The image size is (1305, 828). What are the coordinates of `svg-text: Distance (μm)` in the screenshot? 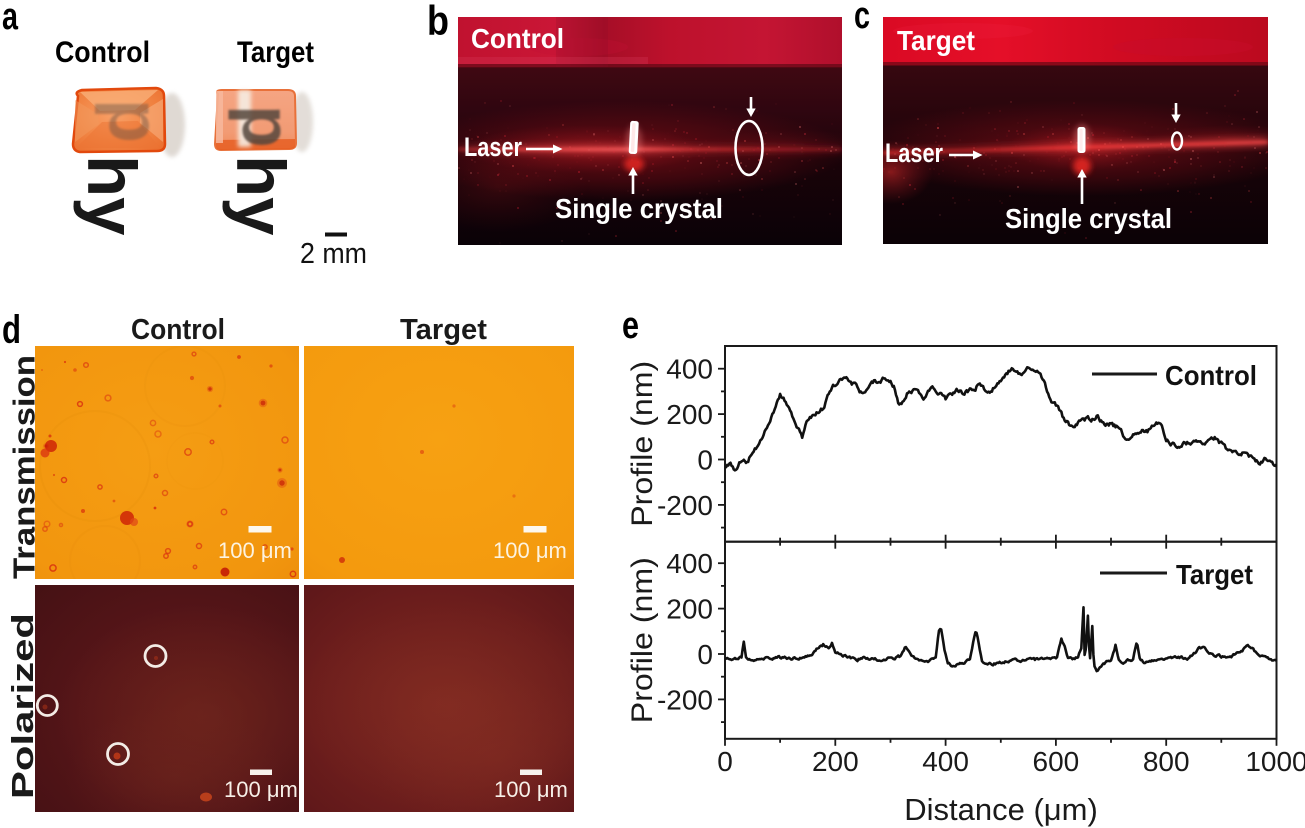 It's located at (1001, 809).